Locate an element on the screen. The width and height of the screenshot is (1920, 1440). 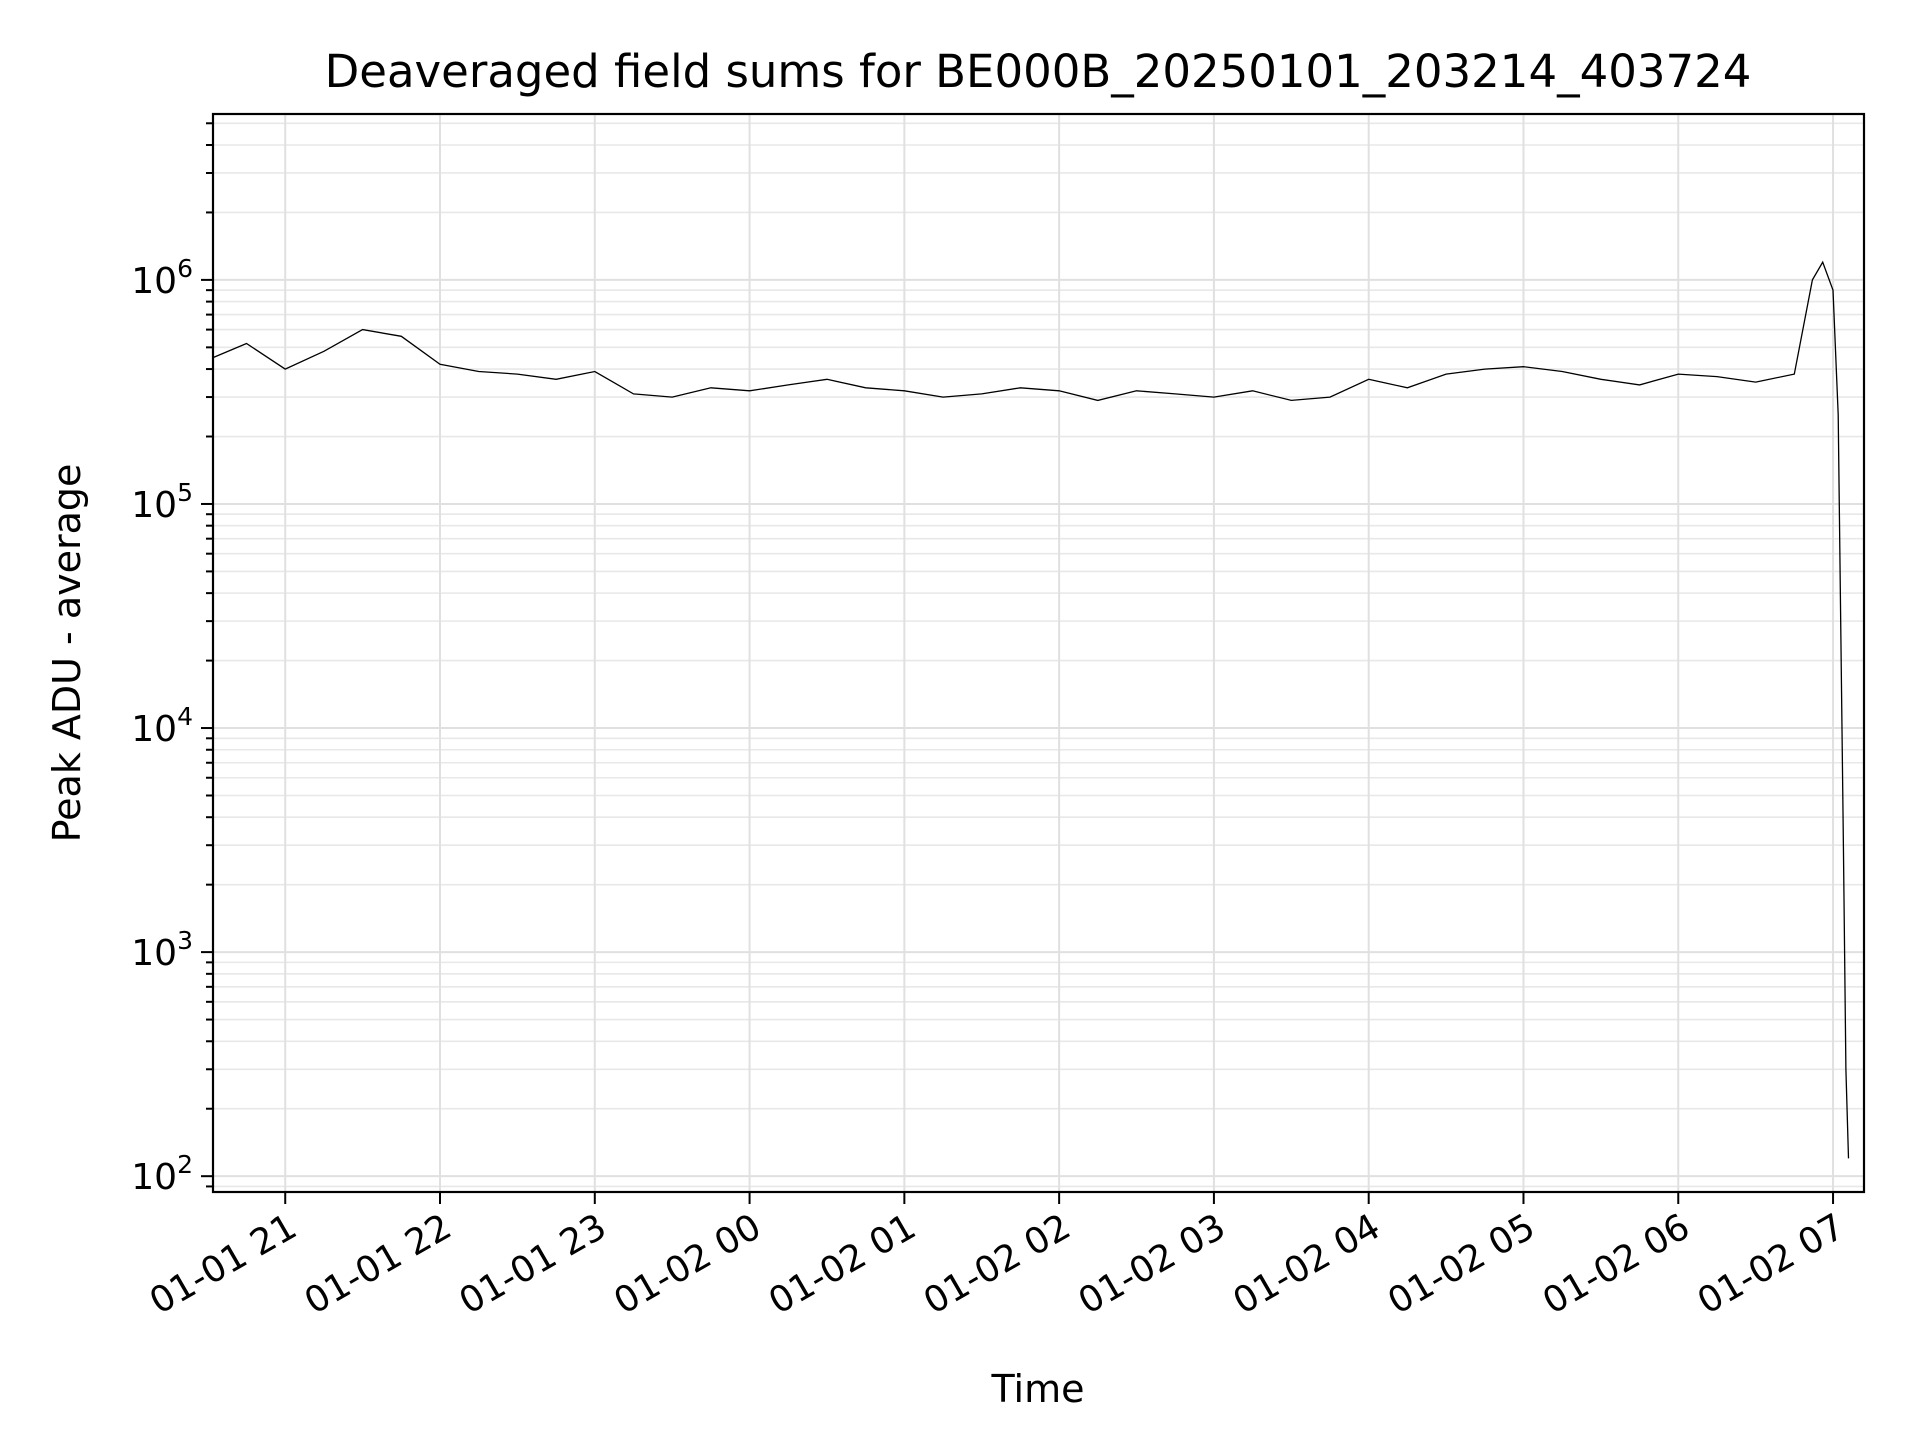
y-tick-label: 10⁴ is located at coordinates (162, 726).